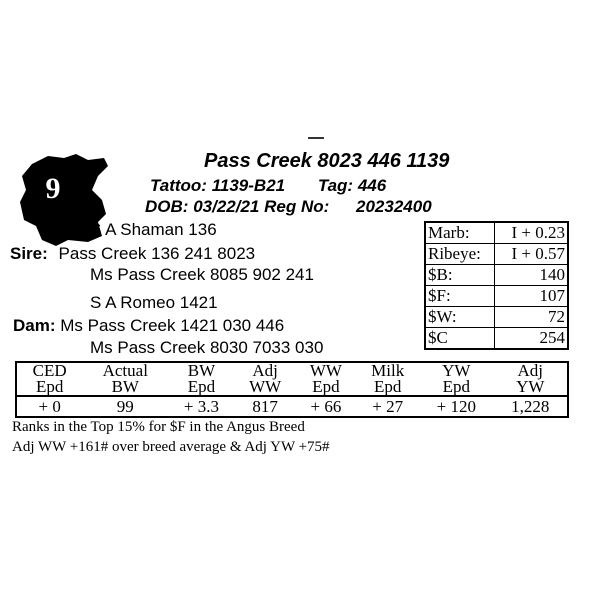 This screenshot has height=600, width=600. What do you see at coordinates (316, 138) in the screenshot?
I see `divider` at bounding box center [316, 138].